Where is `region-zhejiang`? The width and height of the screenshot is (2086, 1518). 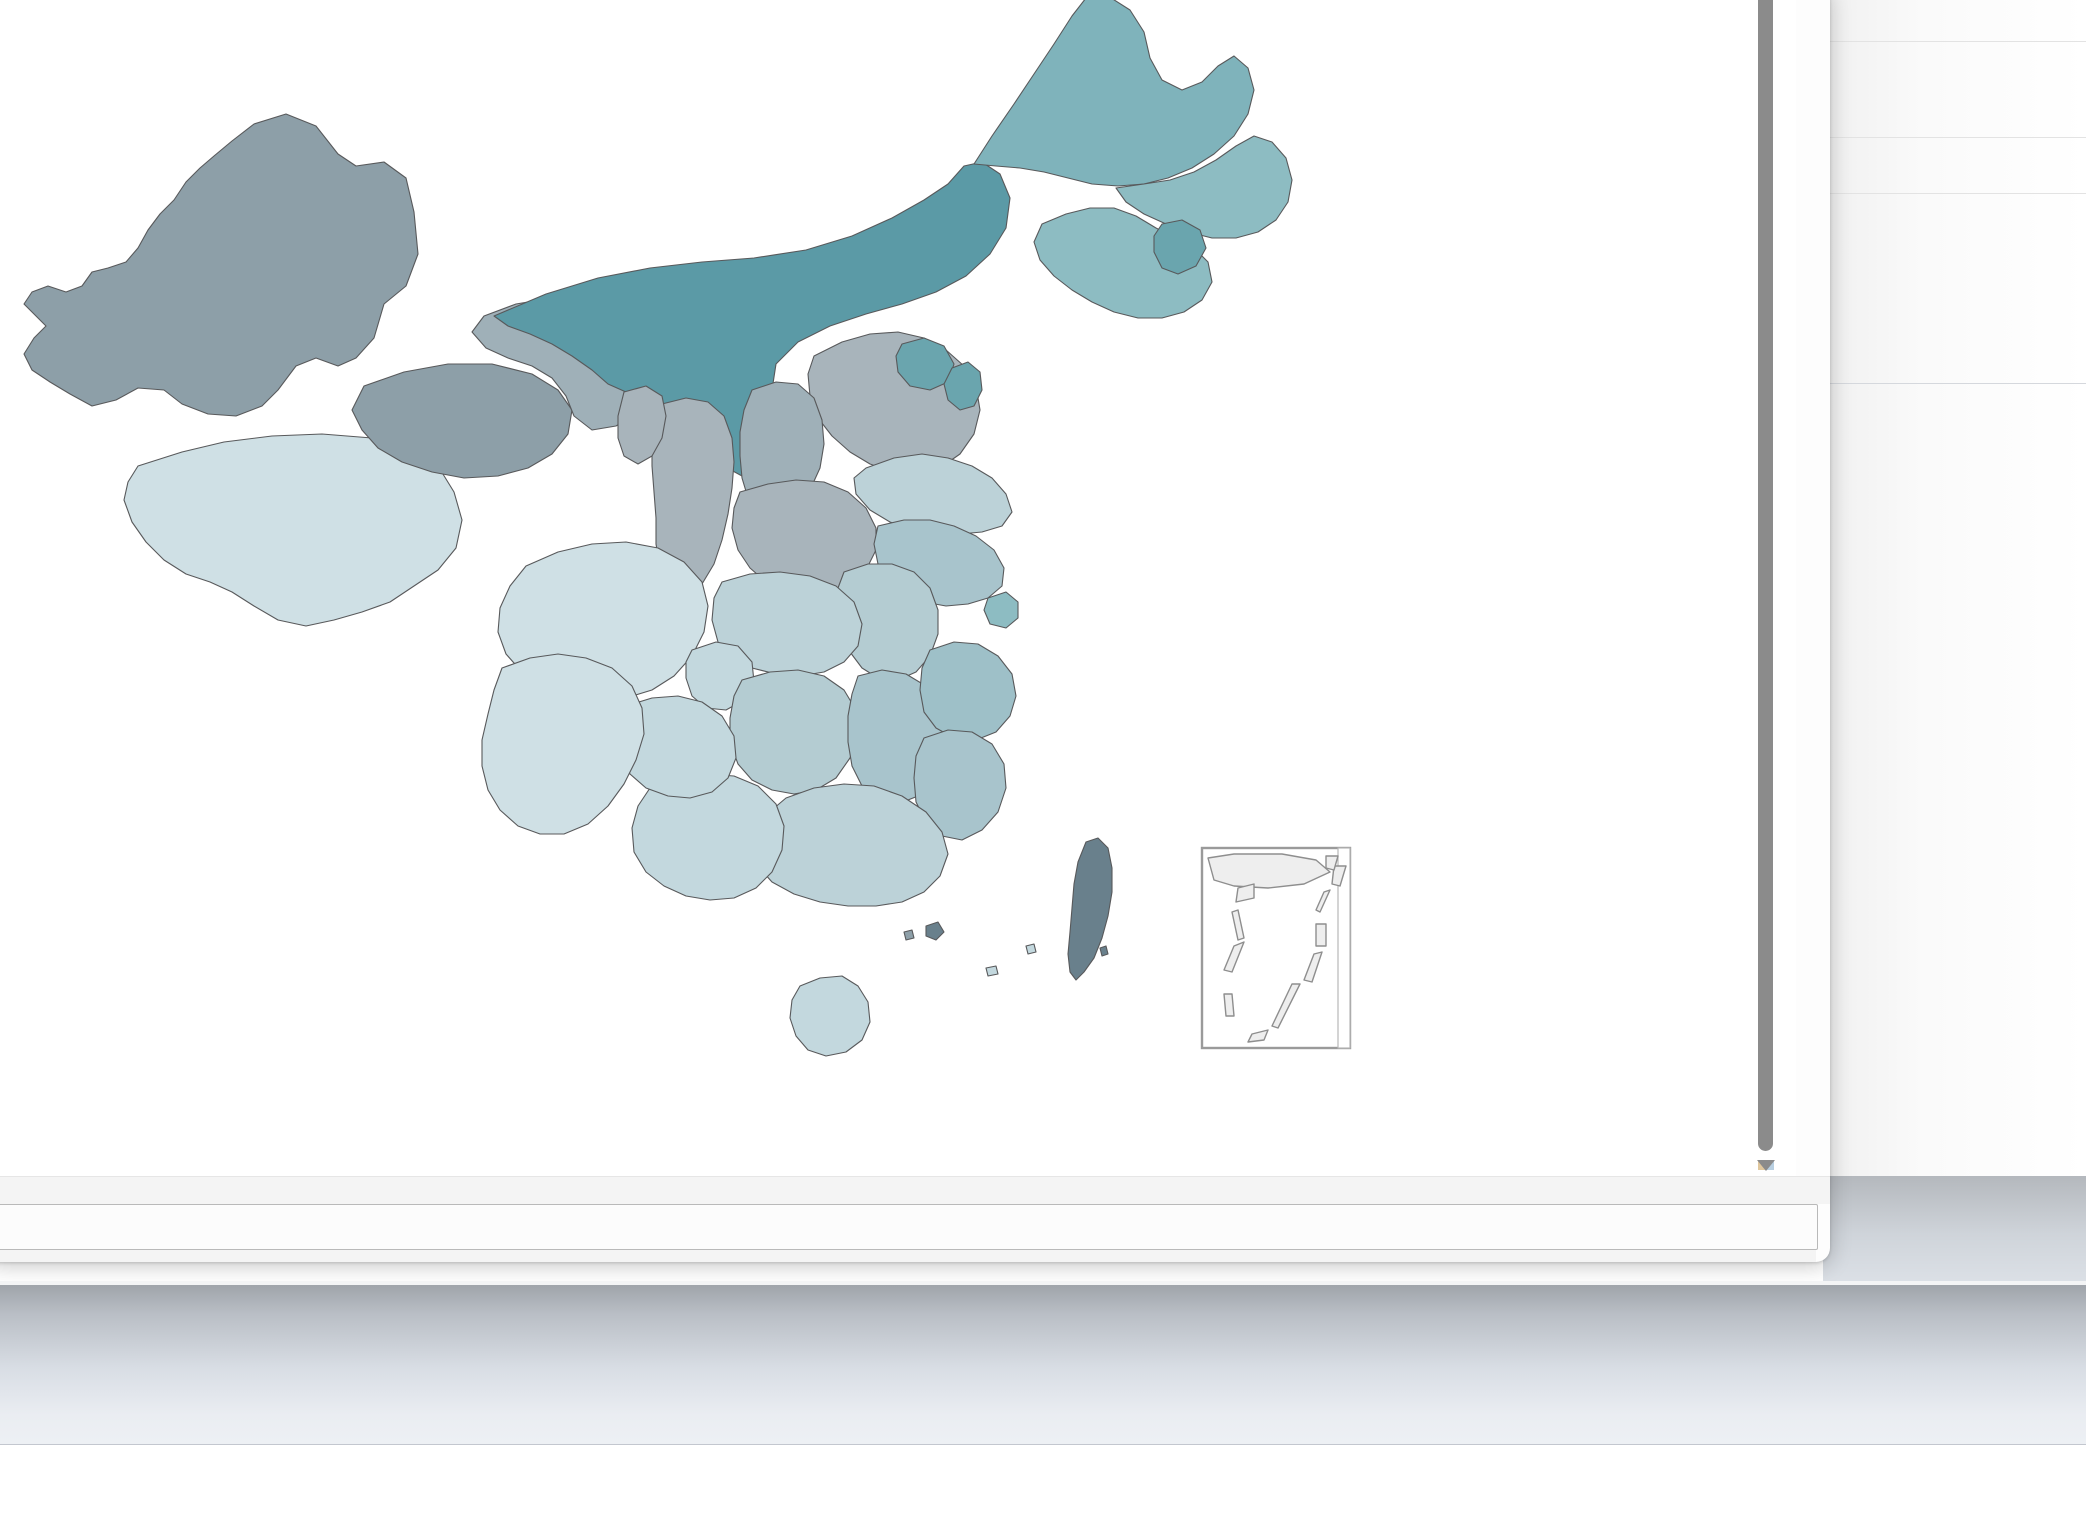
region-zhejiang is located at coordinates (968, 691).